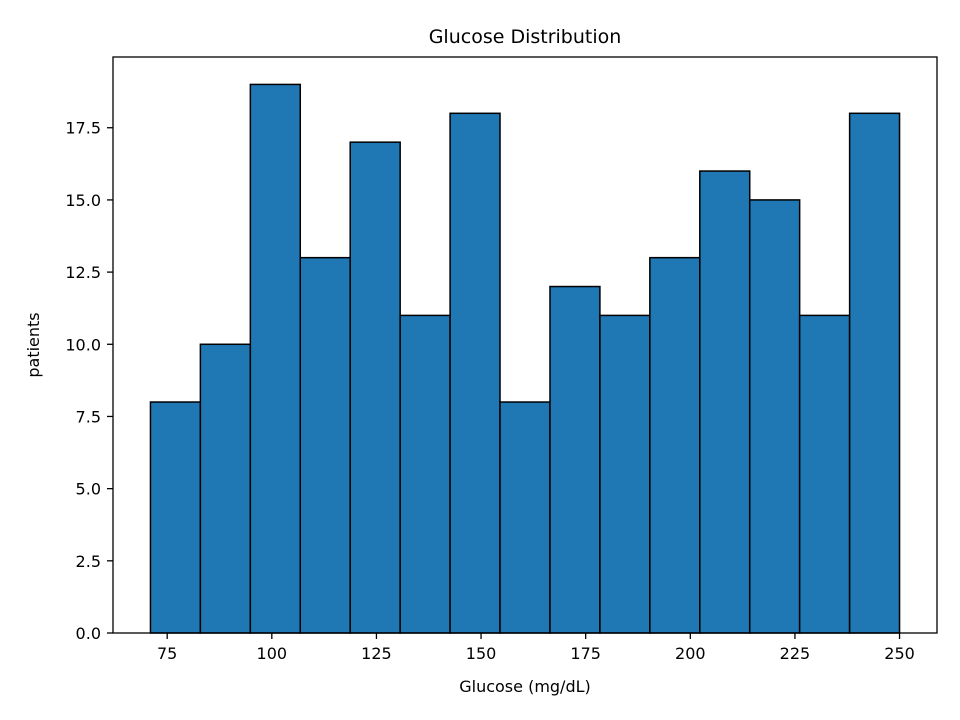  What do you see at coordinates (899, 653) in the screenshot?
I see `x-tick-label: 250` at bounding box center [899, 653].